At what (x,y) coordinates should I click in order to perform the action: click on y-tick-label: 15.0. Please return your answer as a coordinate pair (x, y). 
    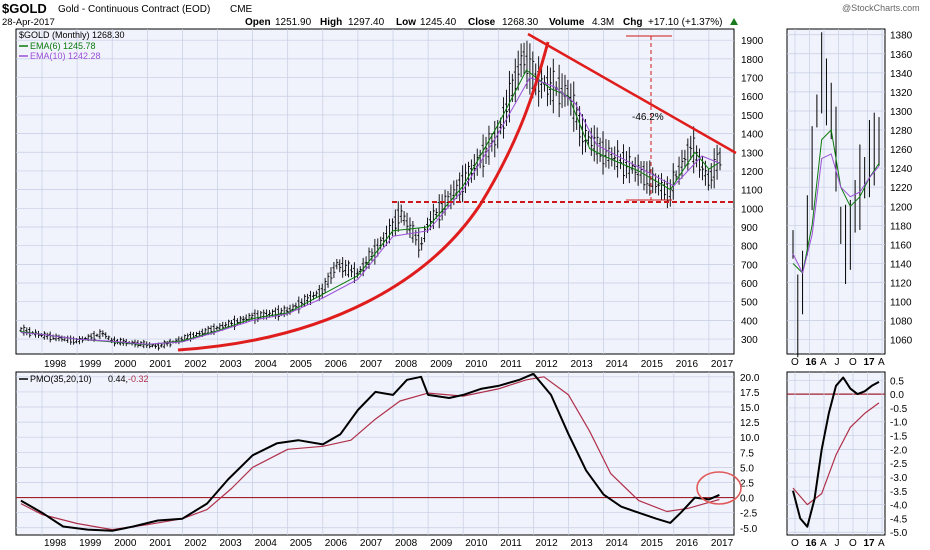
    Looking at the image, I should click on (750, 408).